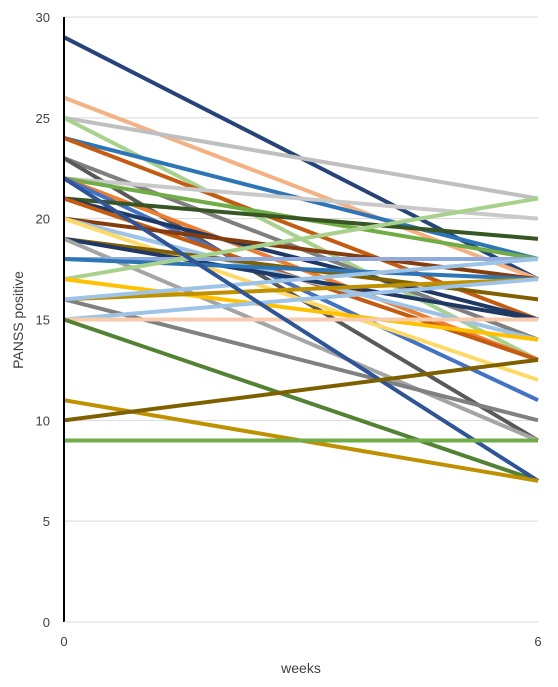  What do you see at coordinates (43, 420) in the screenshot?
I see `y-tick-label: 10` at bounding box center [43, 420].